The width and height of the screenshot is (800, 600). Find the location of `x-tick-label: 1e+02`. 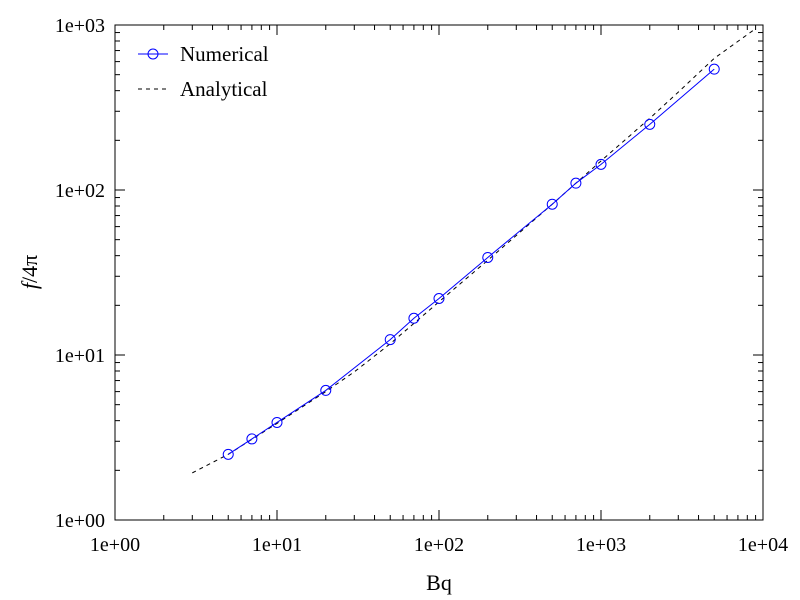

x-tick-label: 1e+02 is located at coordinates (439, 545).